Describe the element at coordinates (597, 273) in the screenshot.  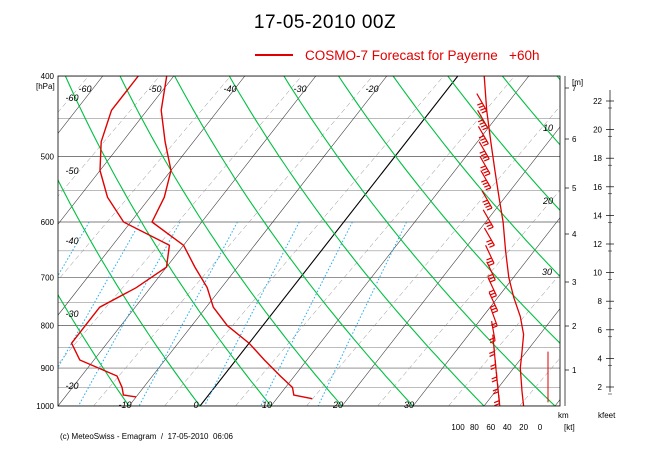
I see `kfeet-tick-label: 10` at that location.